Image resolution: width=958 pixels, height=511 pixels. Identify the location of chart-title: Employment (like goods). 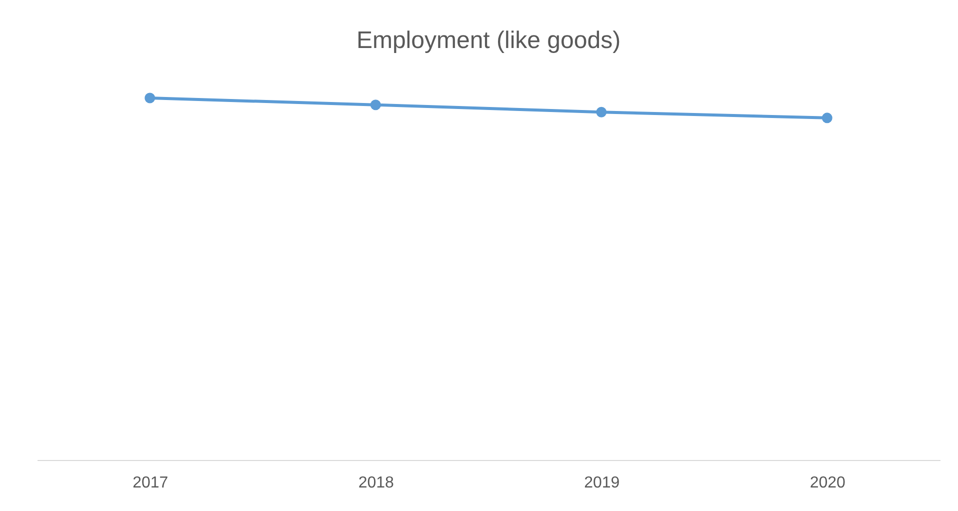
(488, 40).